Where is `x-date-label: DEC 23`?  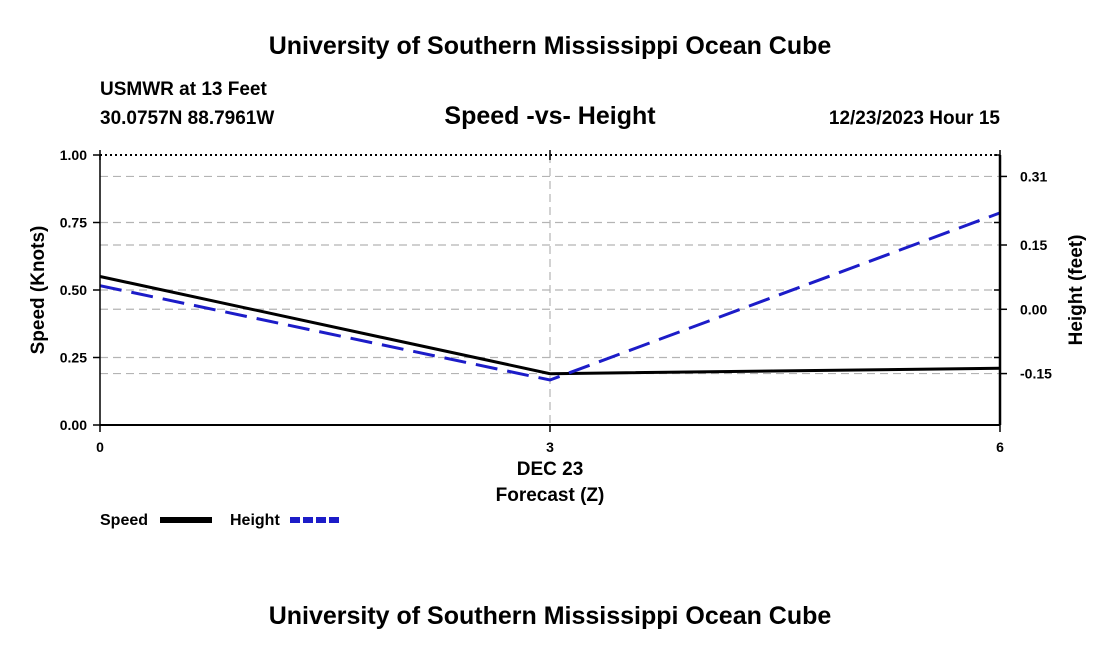
x-date-label: DEC 23 is located at coordinates (550, 469).